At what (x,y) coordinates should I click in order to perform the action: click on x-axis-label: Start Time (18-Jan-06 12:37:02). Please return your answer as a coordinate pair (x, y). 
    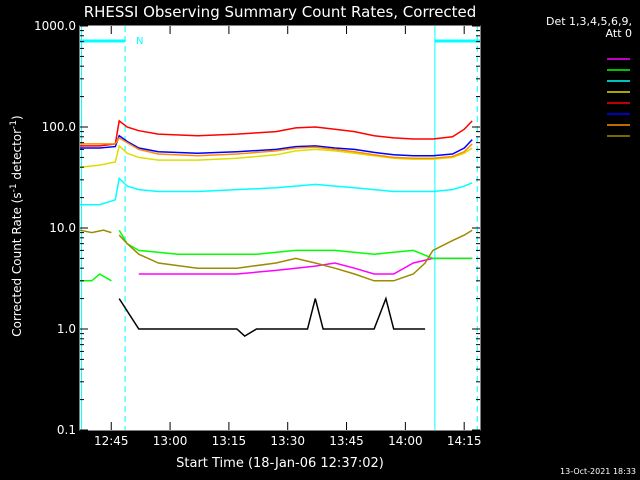
    Looking at the image, I should click on (280, 463).